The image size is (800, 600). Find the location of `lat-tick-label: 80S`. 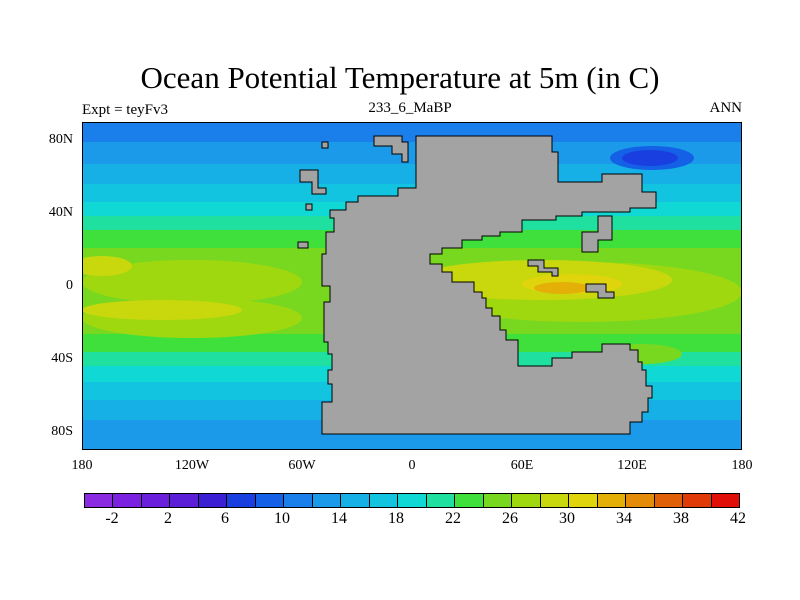

lat-tick-label: 80S is located at coordinates (62, 431).